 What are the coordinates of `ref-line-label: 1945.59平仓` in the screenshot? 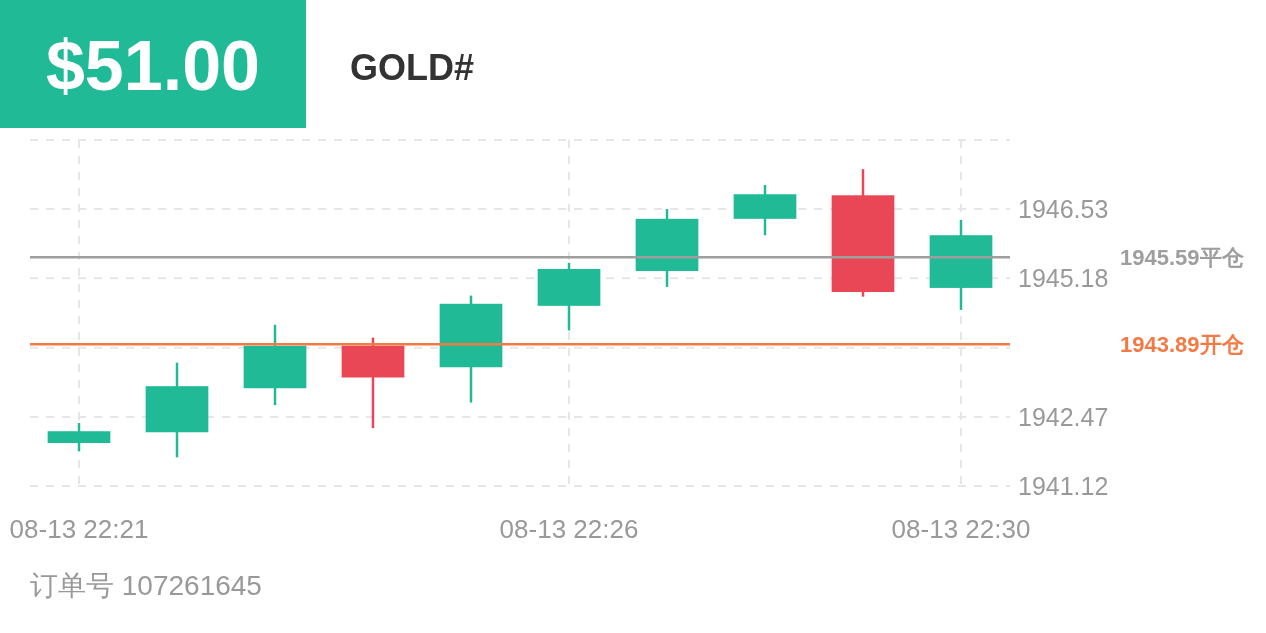 It's located at (1182, 258).